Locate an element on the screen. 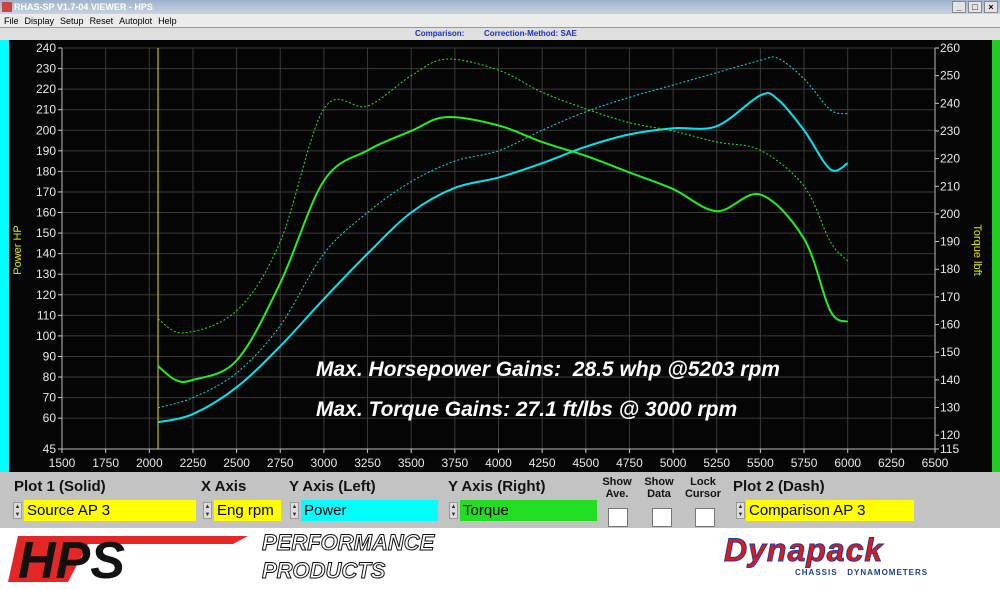 The image size is (1000, 589). lock-cursor-label-2: Cursor is located at coordinates (703, 494).